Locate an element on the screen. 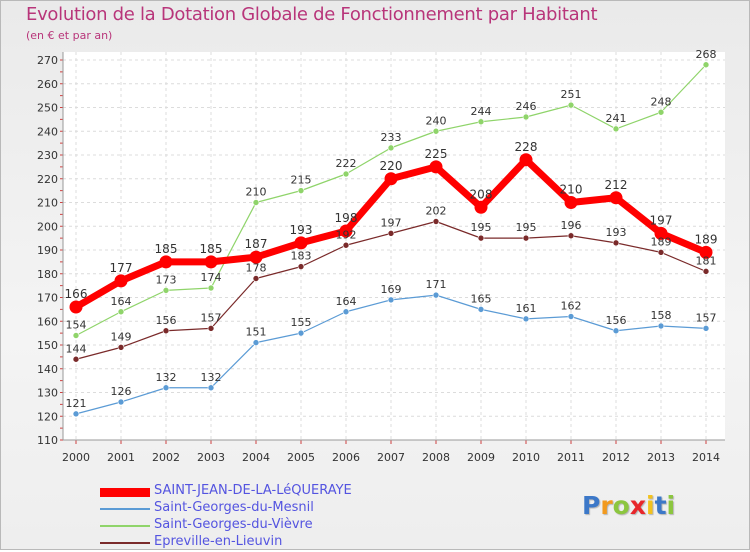  data-label: 212 is located at coordinates (616, 185).